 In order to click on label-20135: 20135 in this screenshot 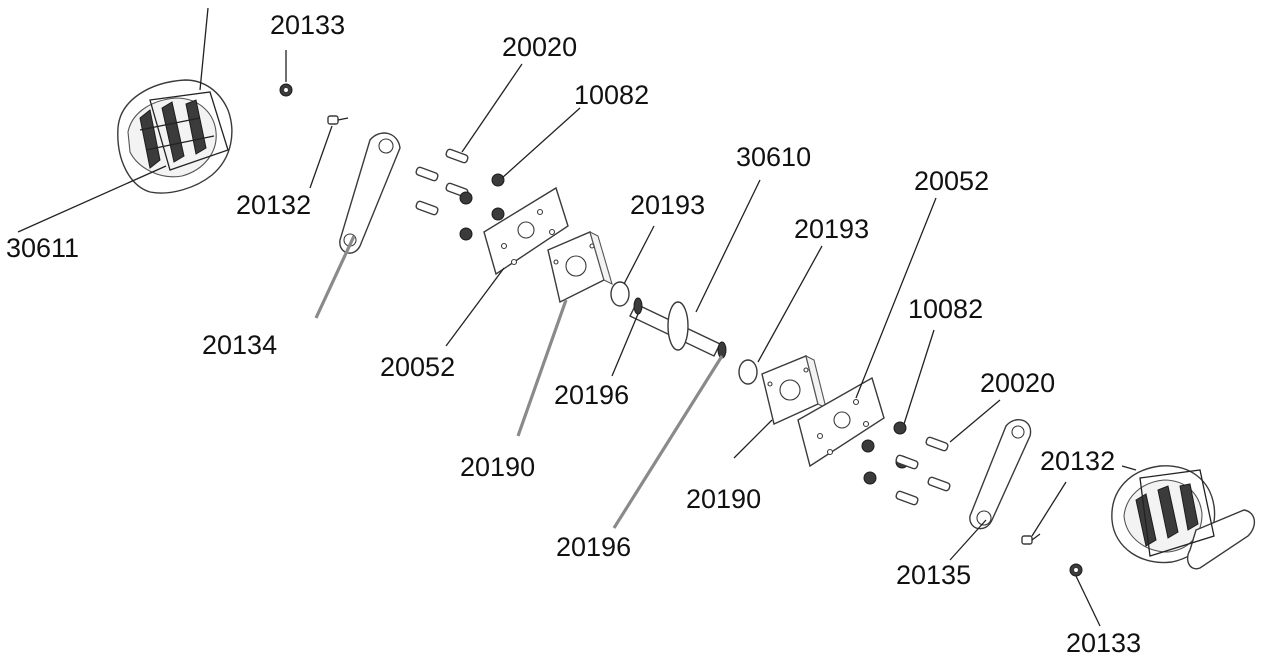, I will do `click(933, 575)`.